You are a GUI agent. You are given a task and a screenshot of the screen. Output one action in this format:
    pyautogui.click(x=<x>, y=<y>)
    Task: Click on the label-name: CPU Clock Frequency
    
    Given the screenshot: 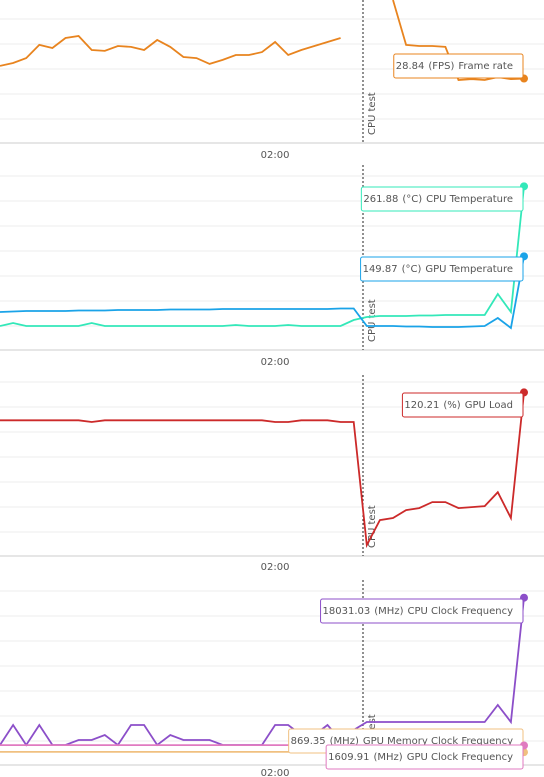 What is the action you would take?
    pyautogui.click(x=460, y=611)
    